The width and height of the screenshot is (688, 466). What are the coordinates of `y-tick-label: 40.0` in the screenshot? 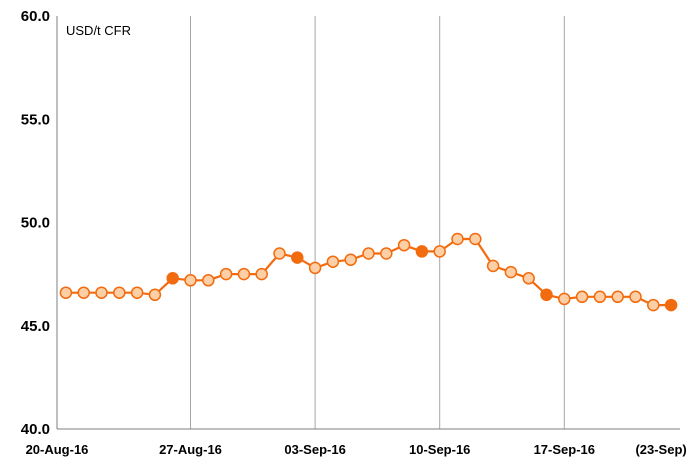 It's located at (35, 429).